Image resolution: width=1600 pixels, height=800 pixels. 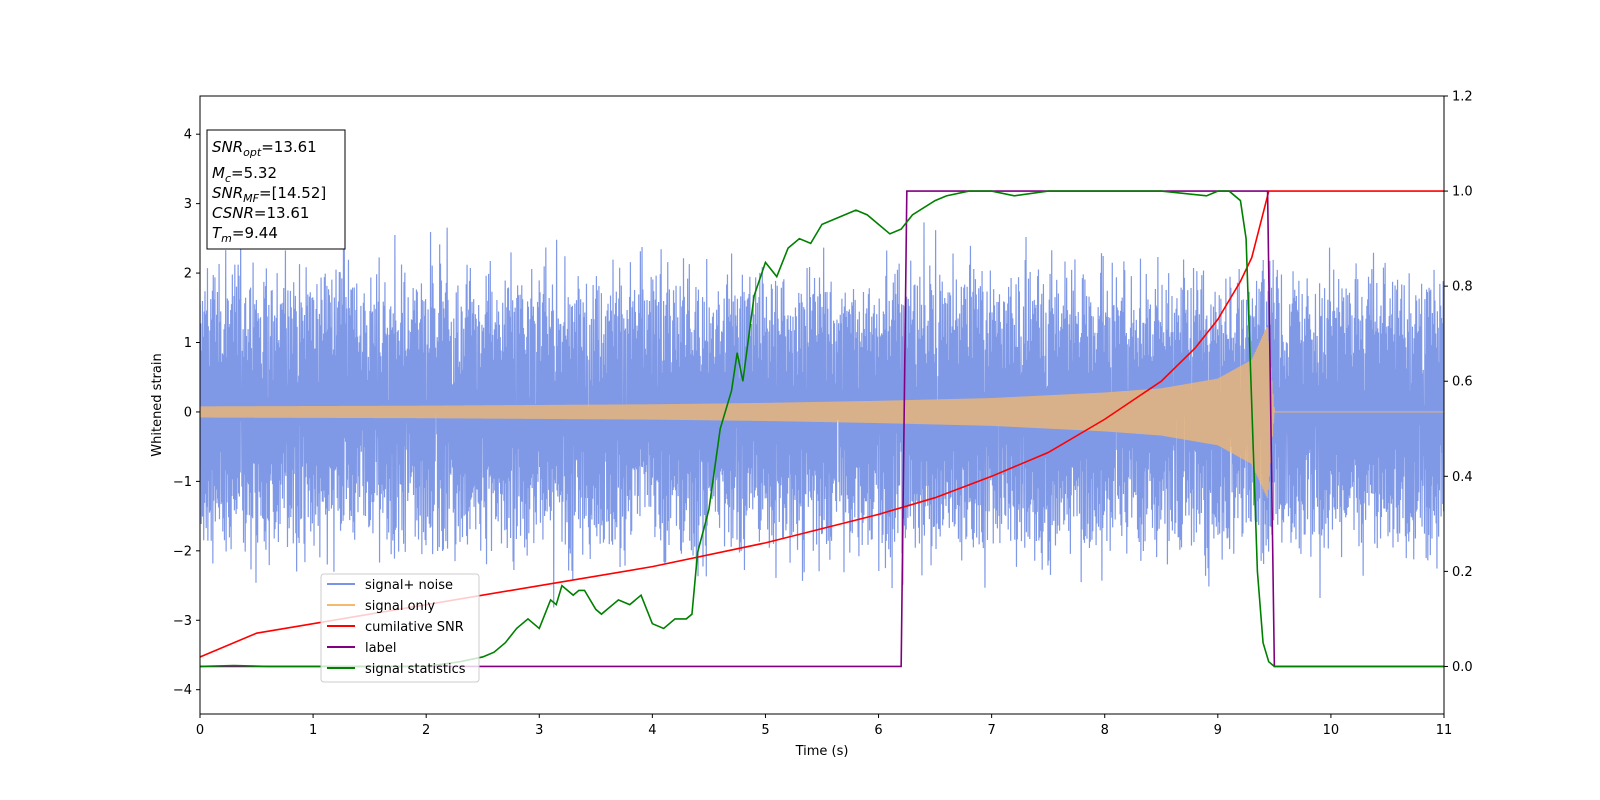 What do you see at coordinates (182, 482) in the screenshot?
I see `y-tick-label: −1` at bounding box center [182, 482].